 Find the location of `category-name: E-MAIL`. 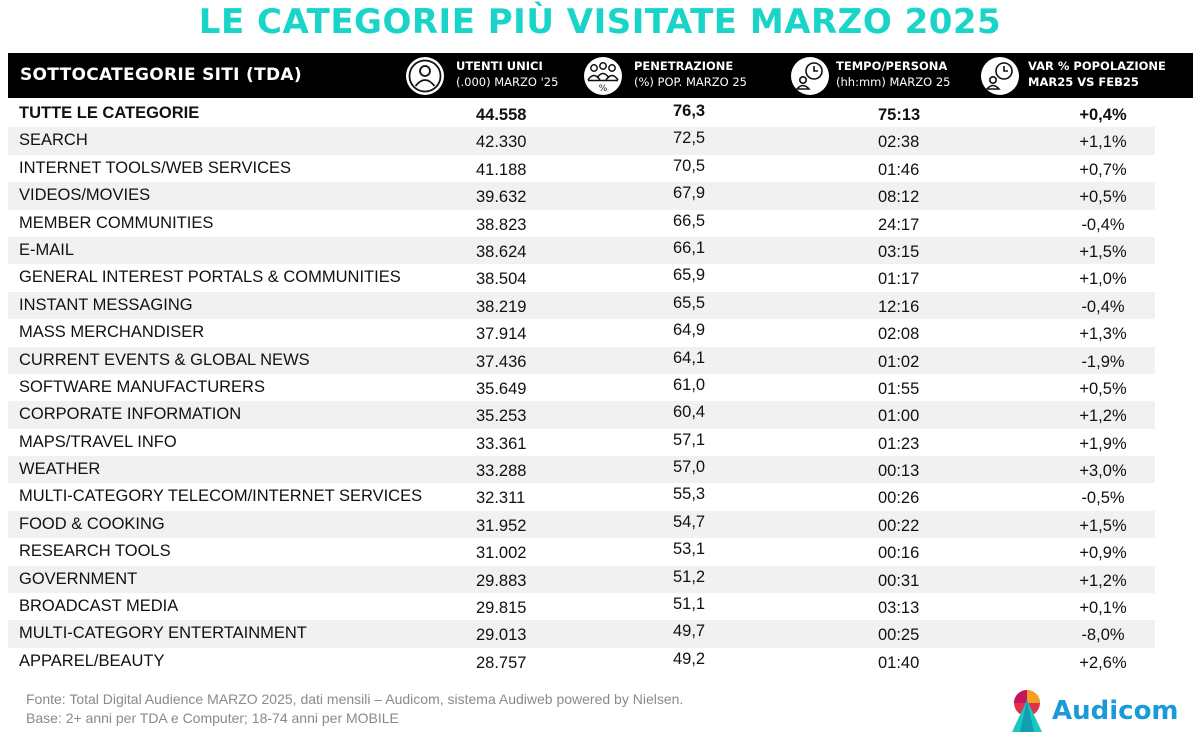

category-name: E-MAIL is located at coordinates (47, 249).